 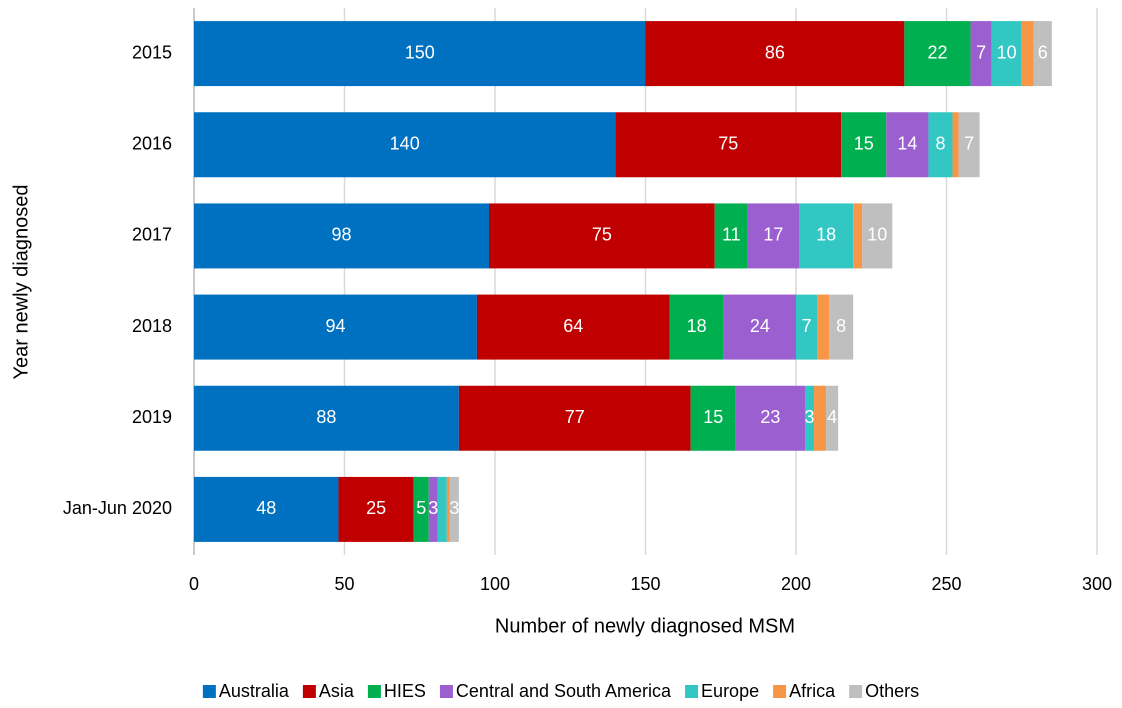 What do you see at coordinates (812, 691) in the screenshot?
I see `legend-label: Africa` at bounding box center [812, 691].